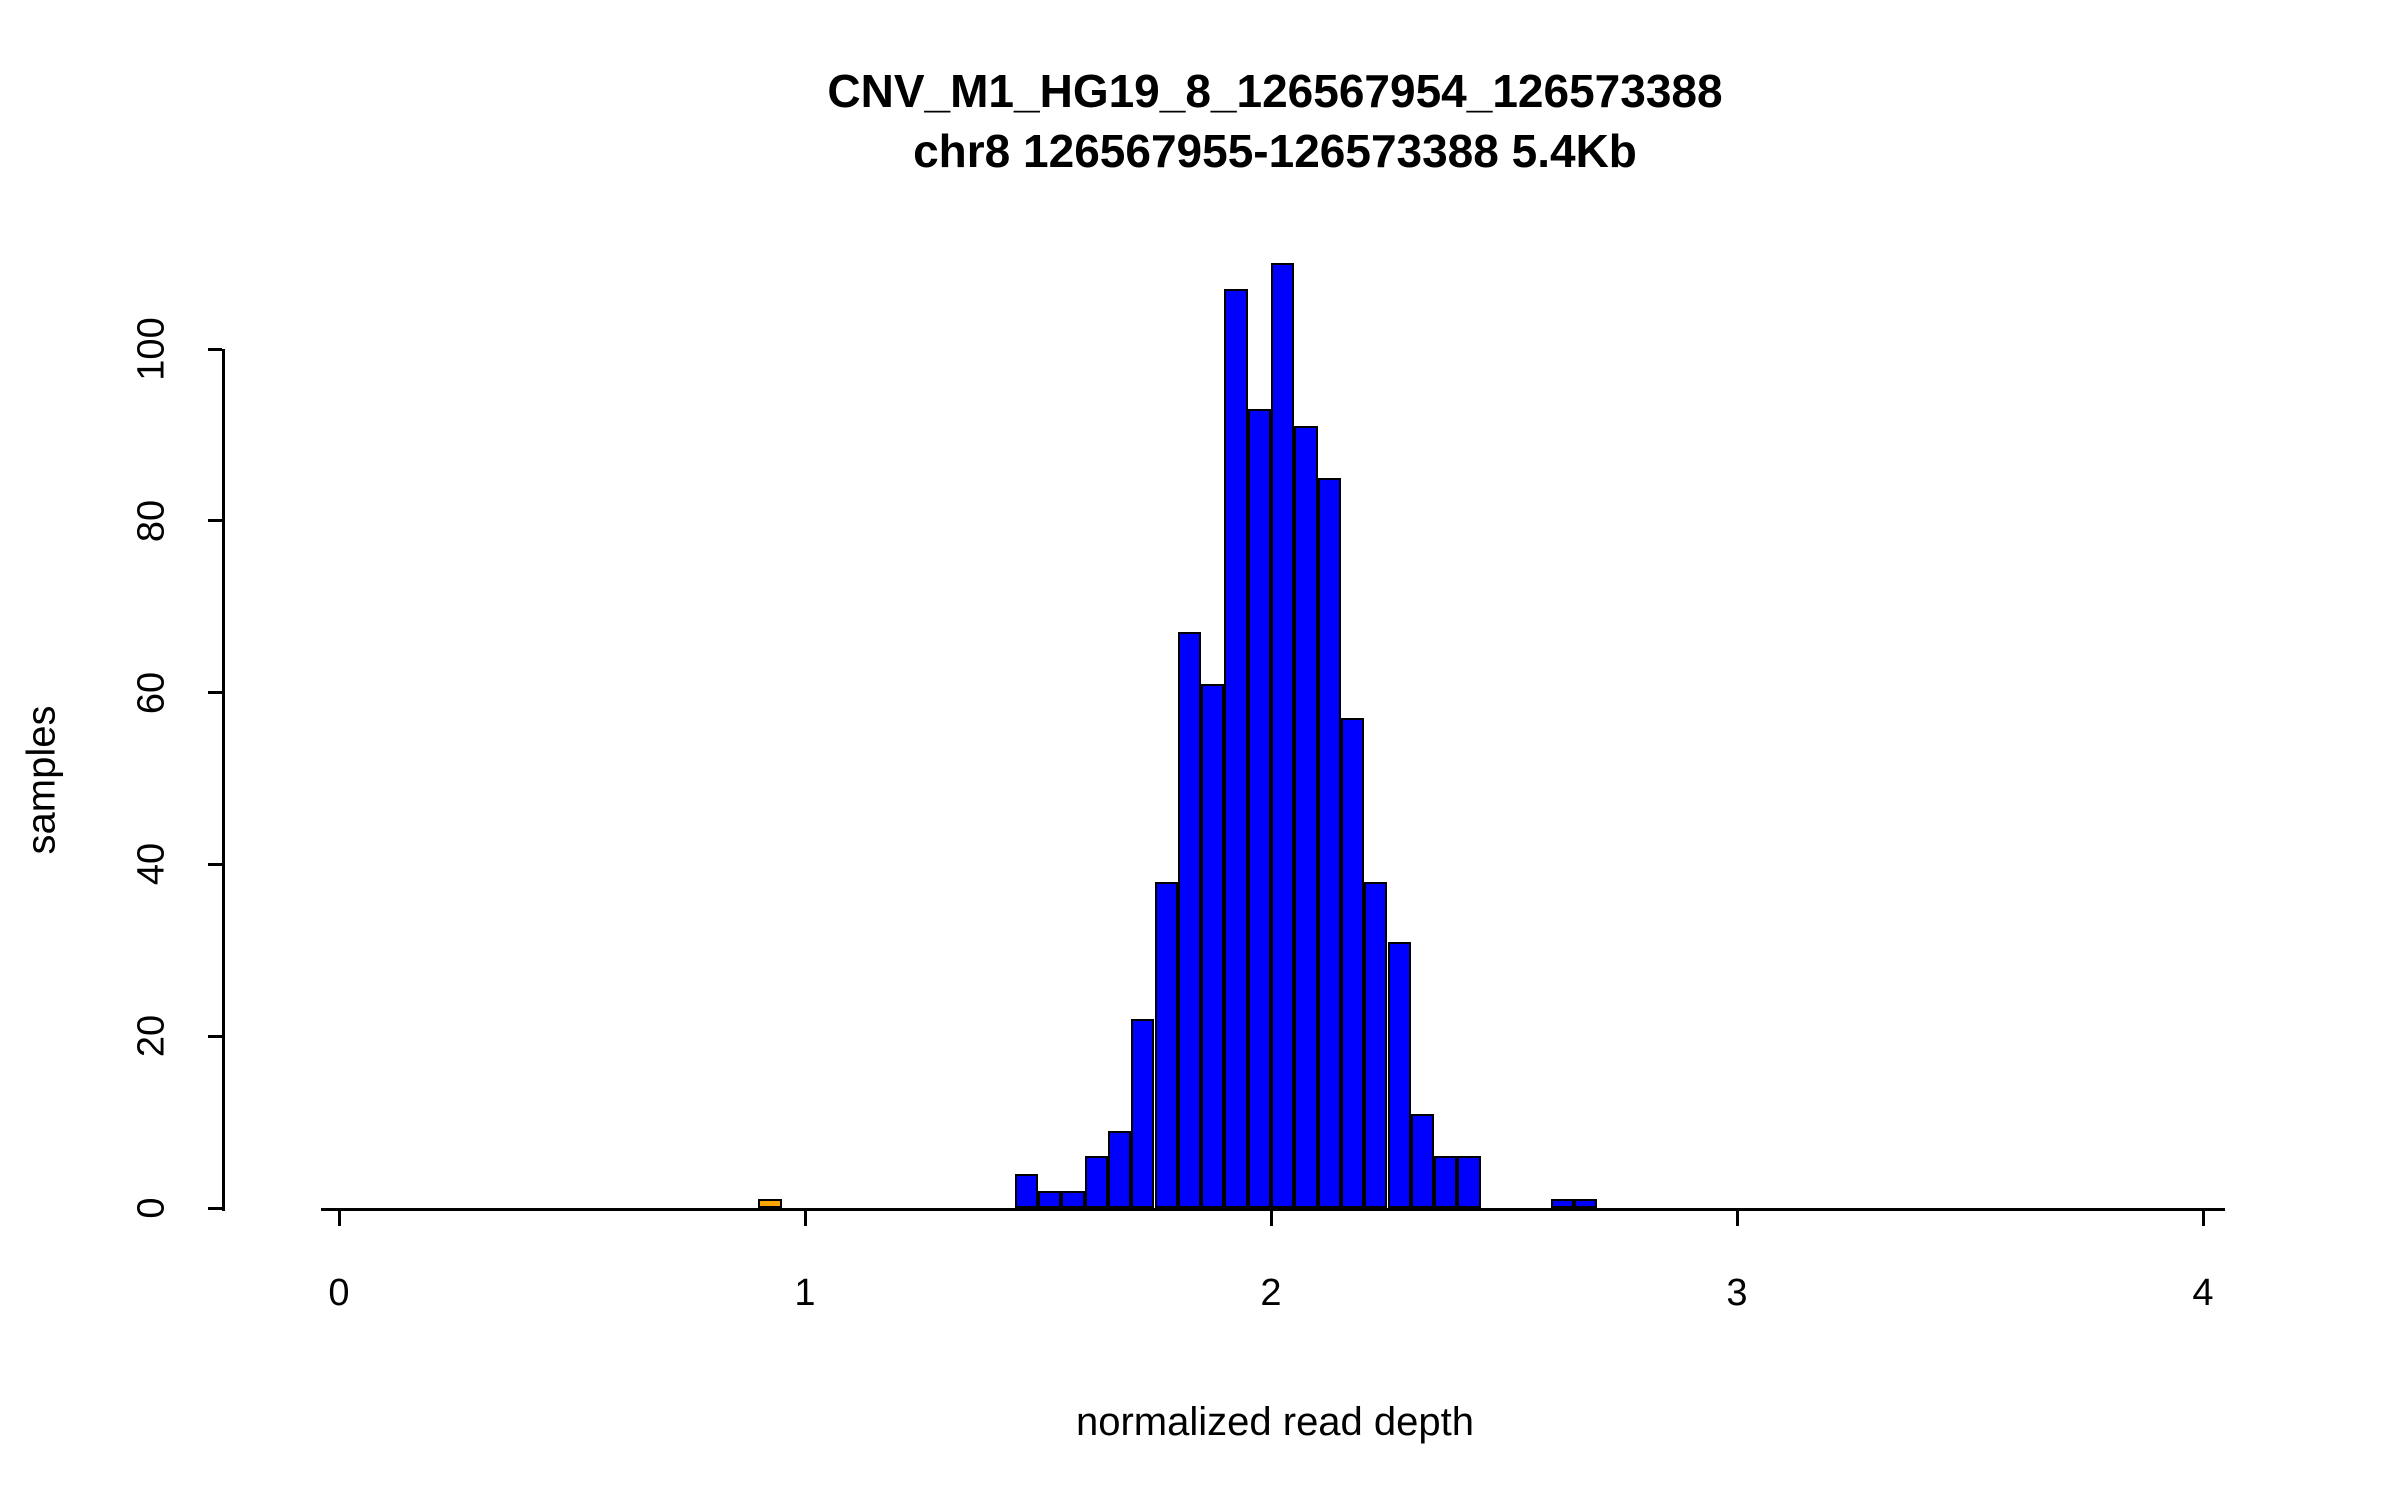 The width and height of the screenshot is (2400, 1500). I want to click on y-axis-line, so click(223, 780).